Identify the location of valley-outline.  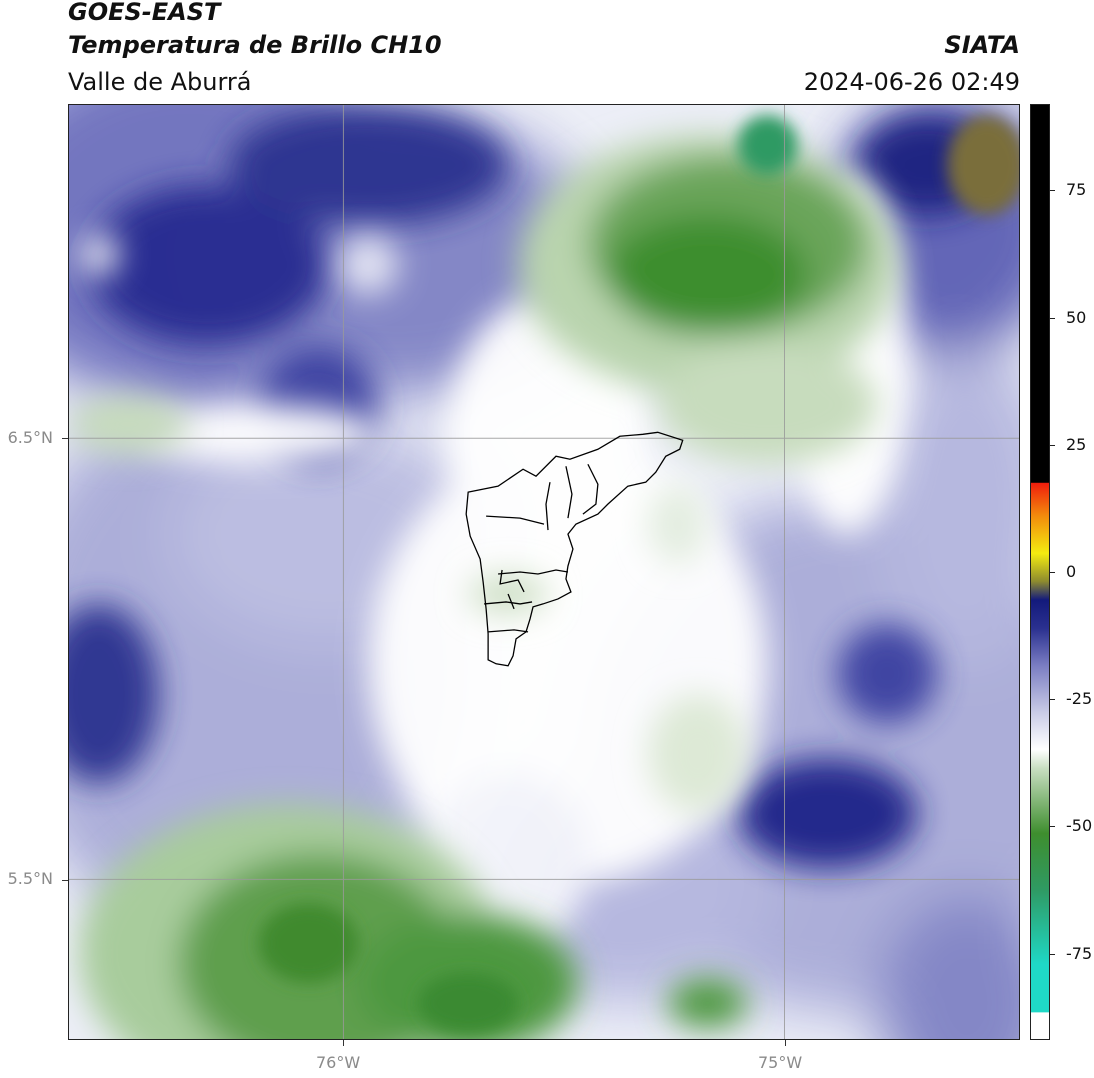
(574, 549).